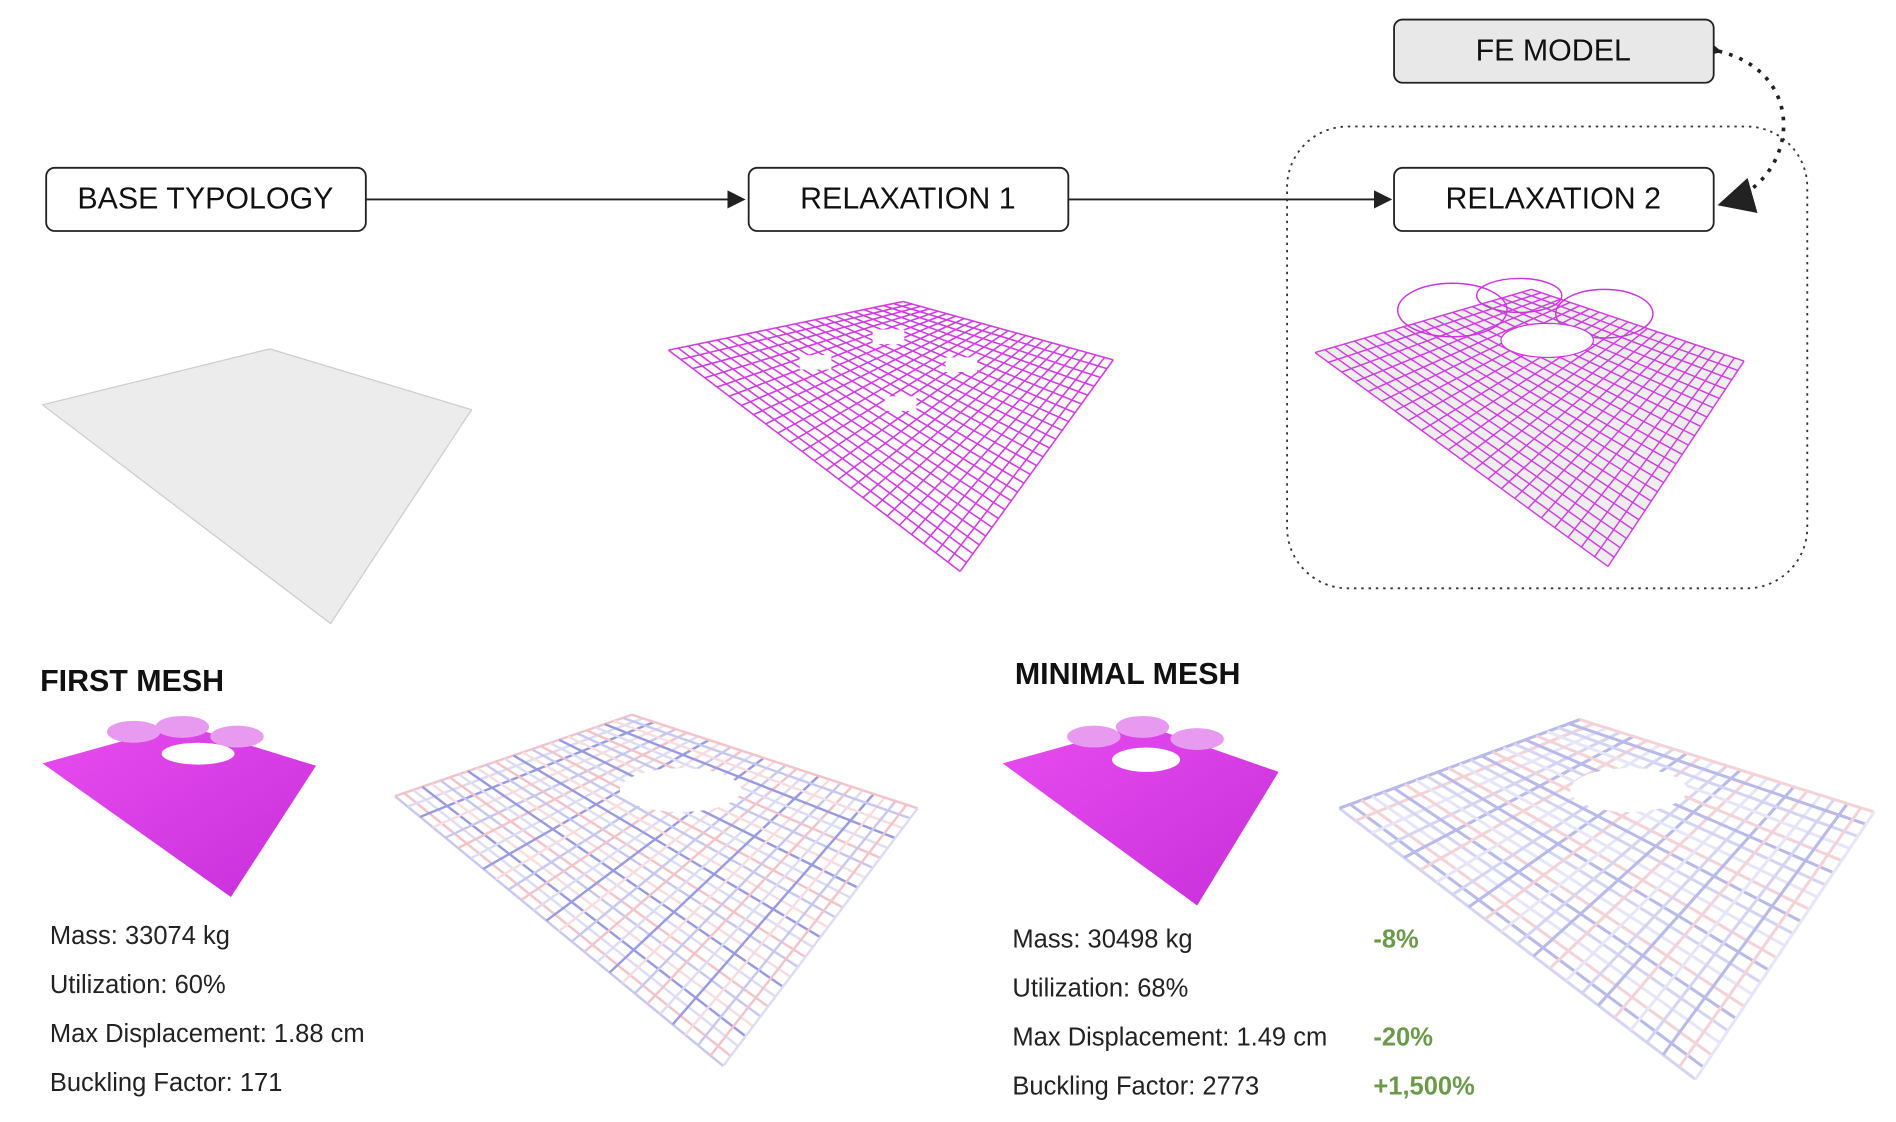 This screenshot has height=1122, width=1896. What do you see at coordinates (140, 936) in the screenshot?
I see `metric: Mass: 33074 kg` at bounding box center [140, 936].